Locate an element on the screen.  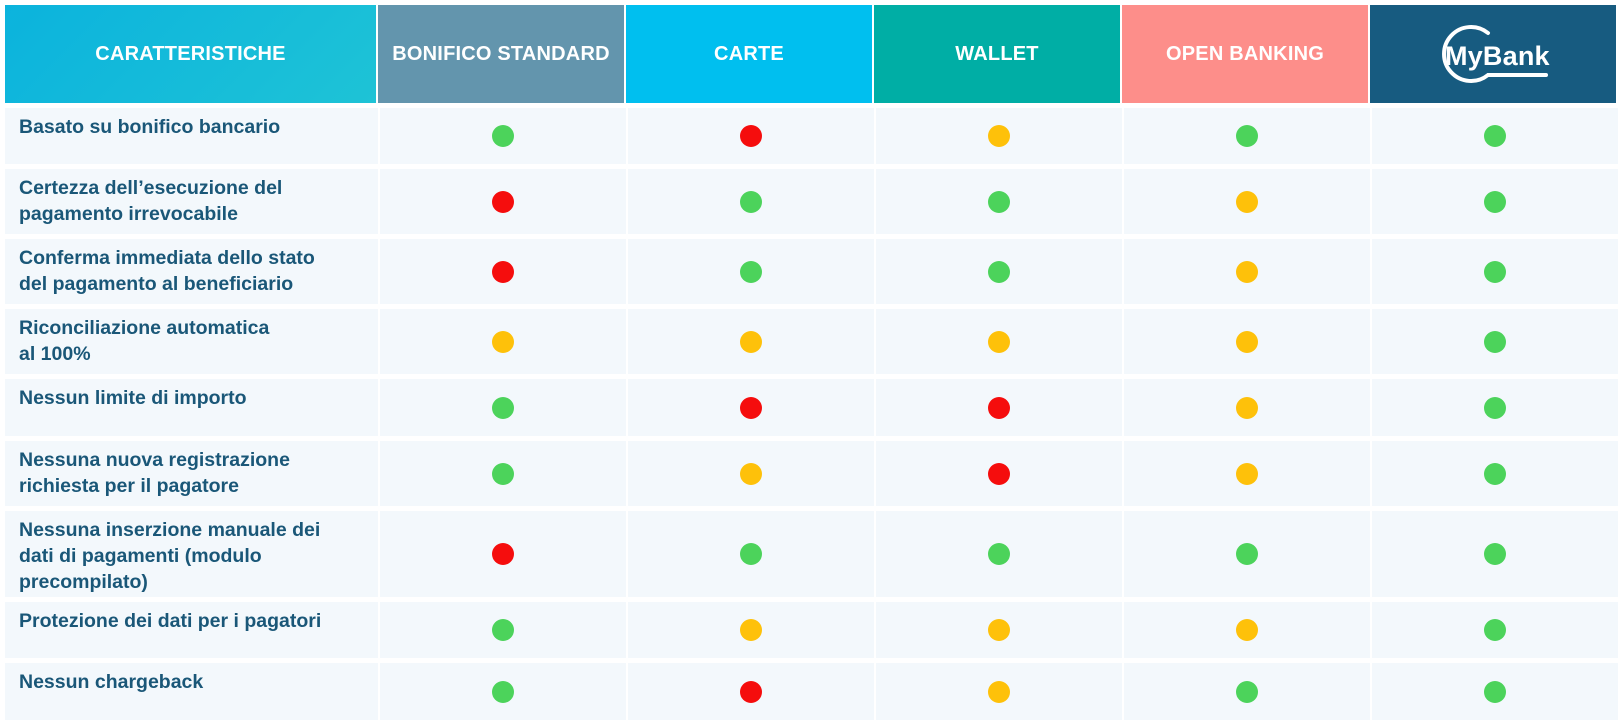
feature-label: Nessun limite di importo is located at coordinates (191, 407).